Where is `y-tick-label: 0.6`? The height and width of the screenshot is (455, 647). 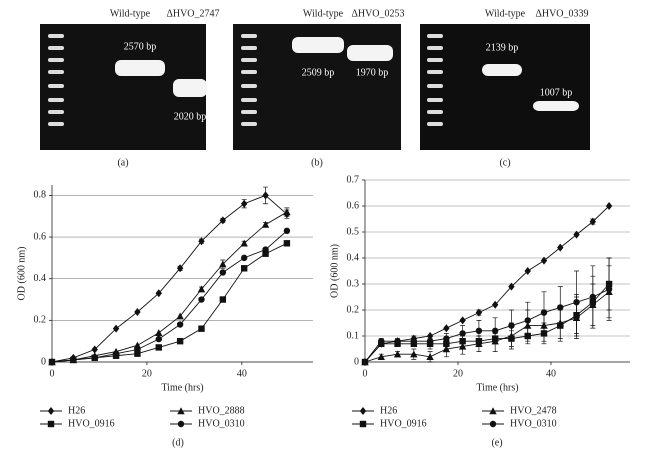 y-tick-label: 0.6 is located at coordinates (40, 236).